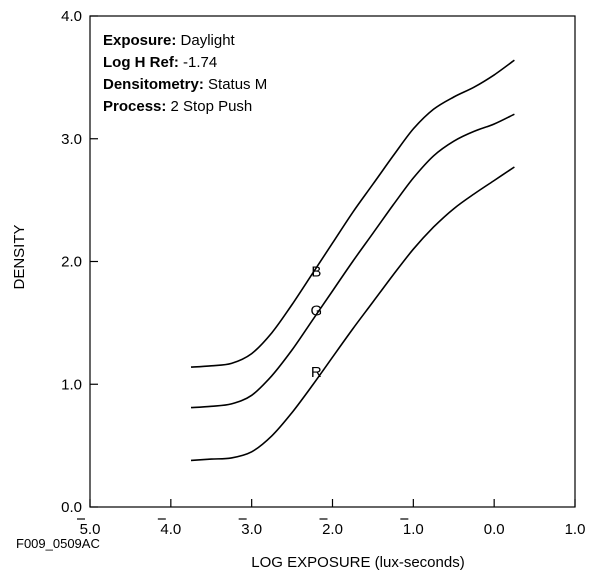 This screenshot has width=590, height=576. I want to click on x-tick-label: 2.0, so click(332, 529).